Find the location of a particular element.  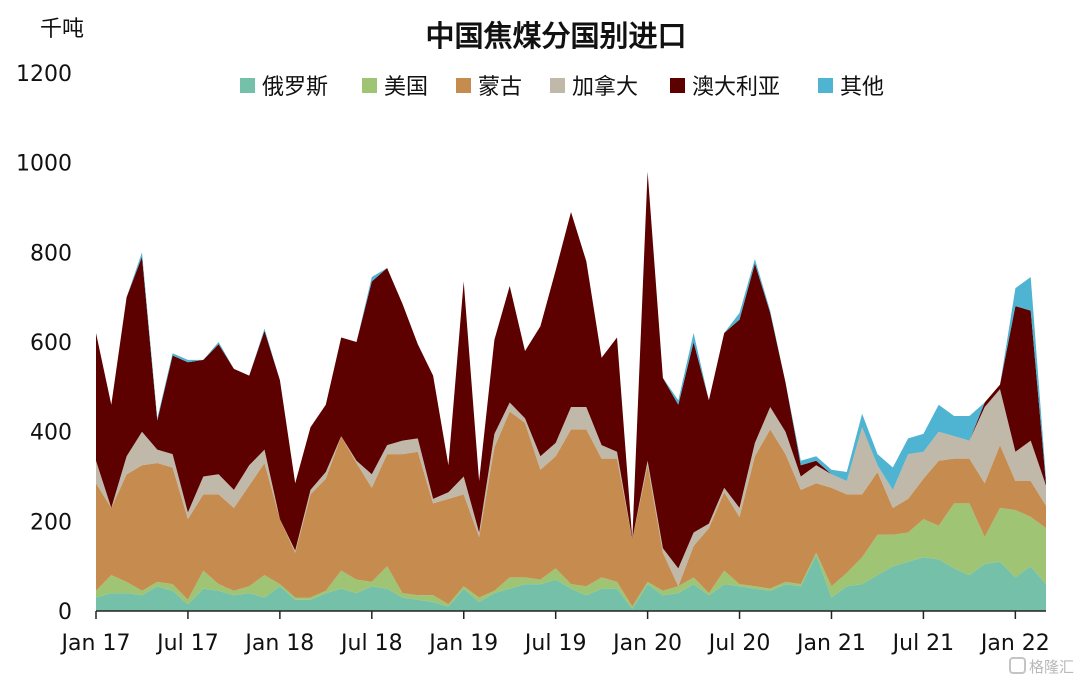

x-tick-label: Jul 18 is located at coordinates (371, 643).